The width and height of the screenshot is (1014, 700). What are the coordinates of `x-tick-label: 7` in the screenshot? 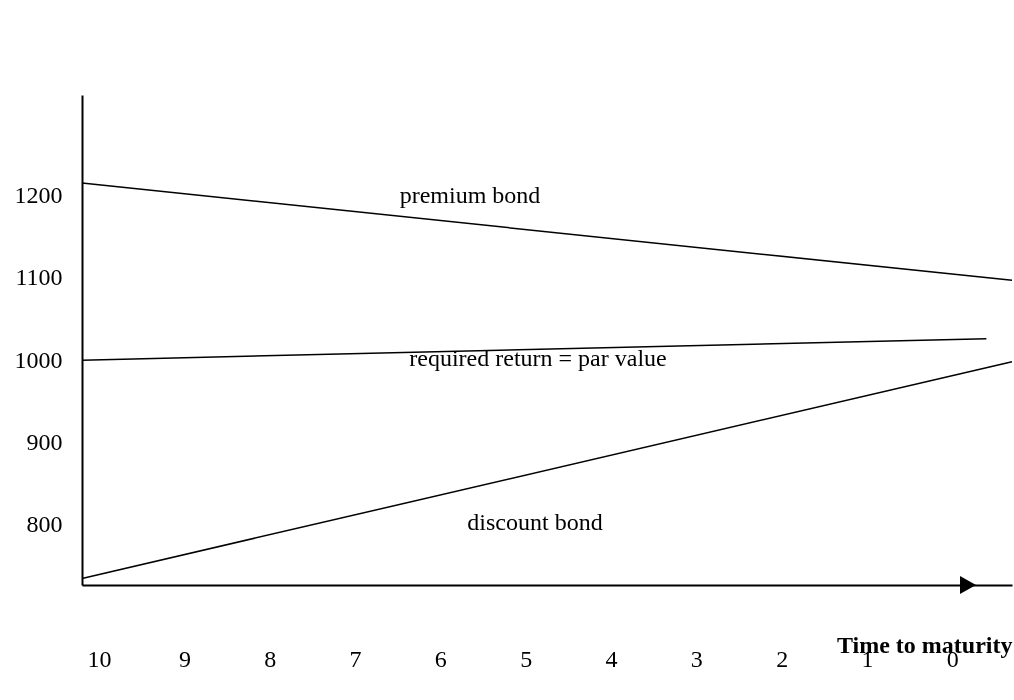 It's located at (355, 658).